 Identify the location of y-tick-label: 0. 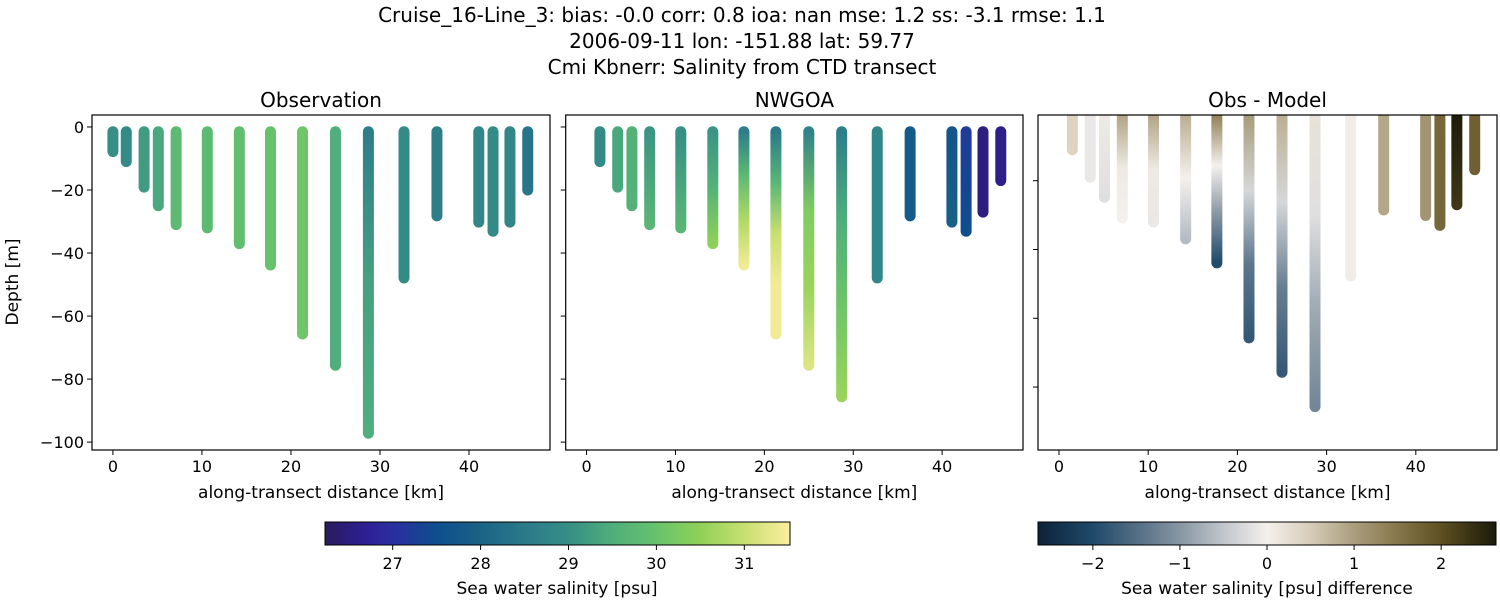
(79, 127).